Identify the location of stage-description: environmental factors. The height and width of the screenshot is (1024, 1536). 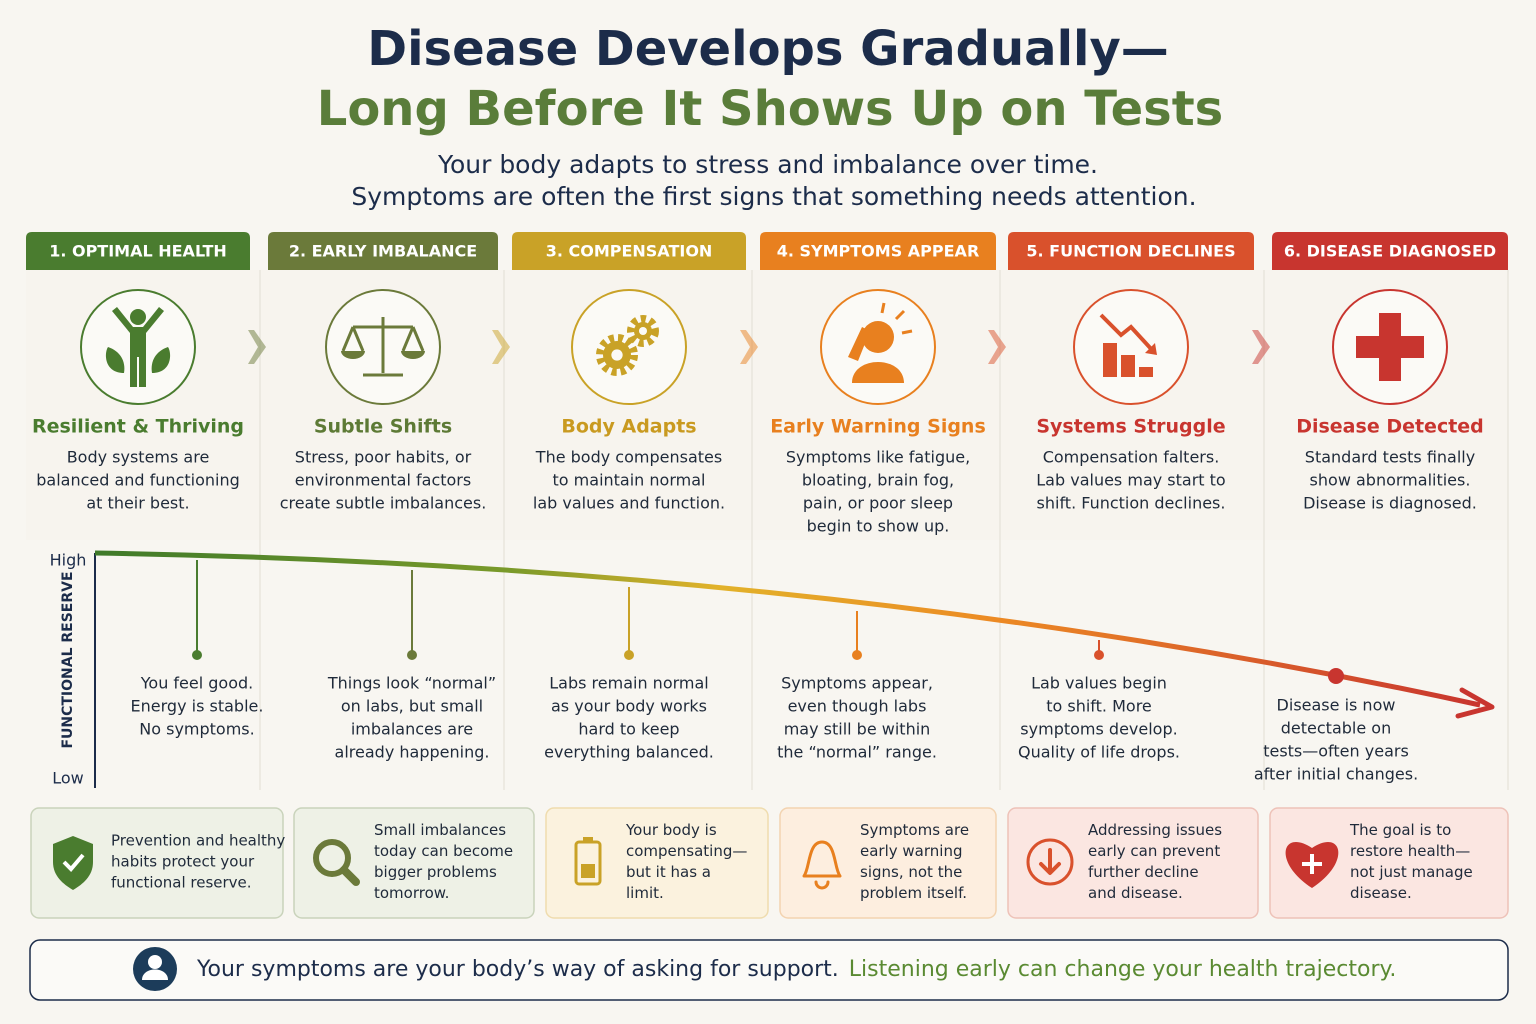
(383, 480).